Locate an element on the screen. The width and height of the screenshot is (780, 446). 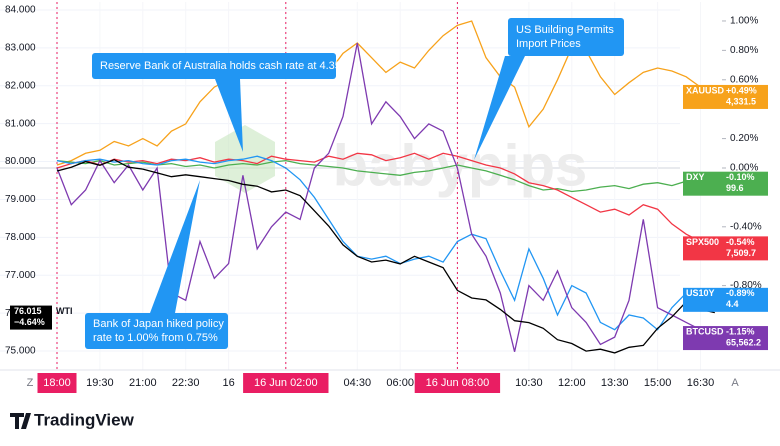
annotation-text: Bank of Japan hiked policy is located at coordinates (158, 324).